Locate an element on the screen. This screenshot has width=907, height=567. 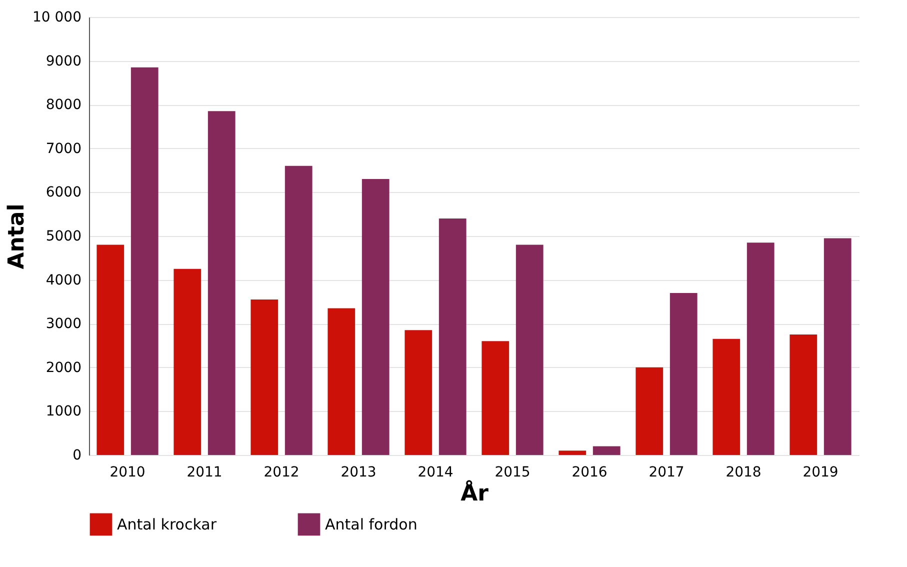
y-tick-label: 8000 is located at coordinates (64, 105).